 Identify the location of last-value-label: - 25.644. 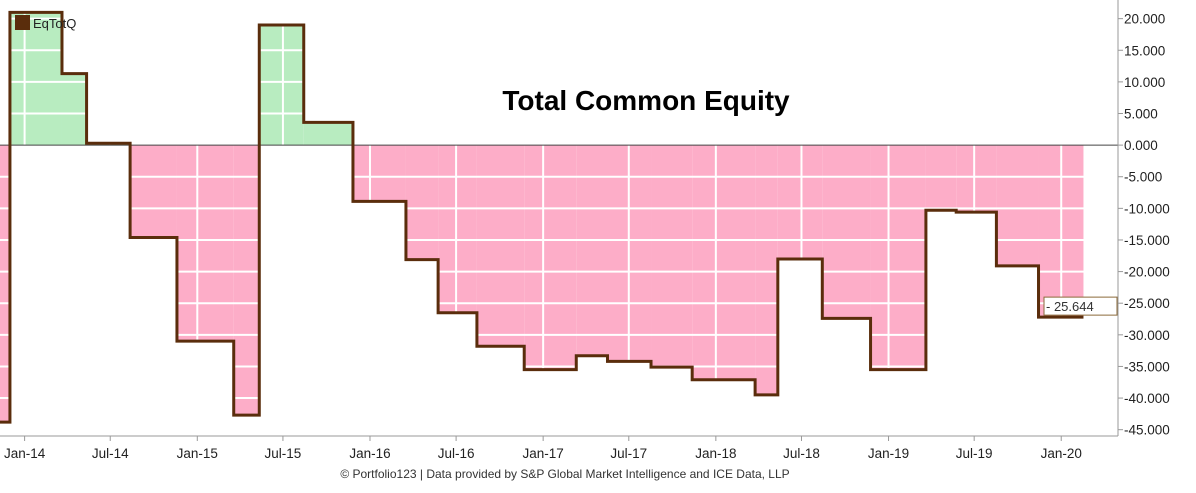
(1070, 306).